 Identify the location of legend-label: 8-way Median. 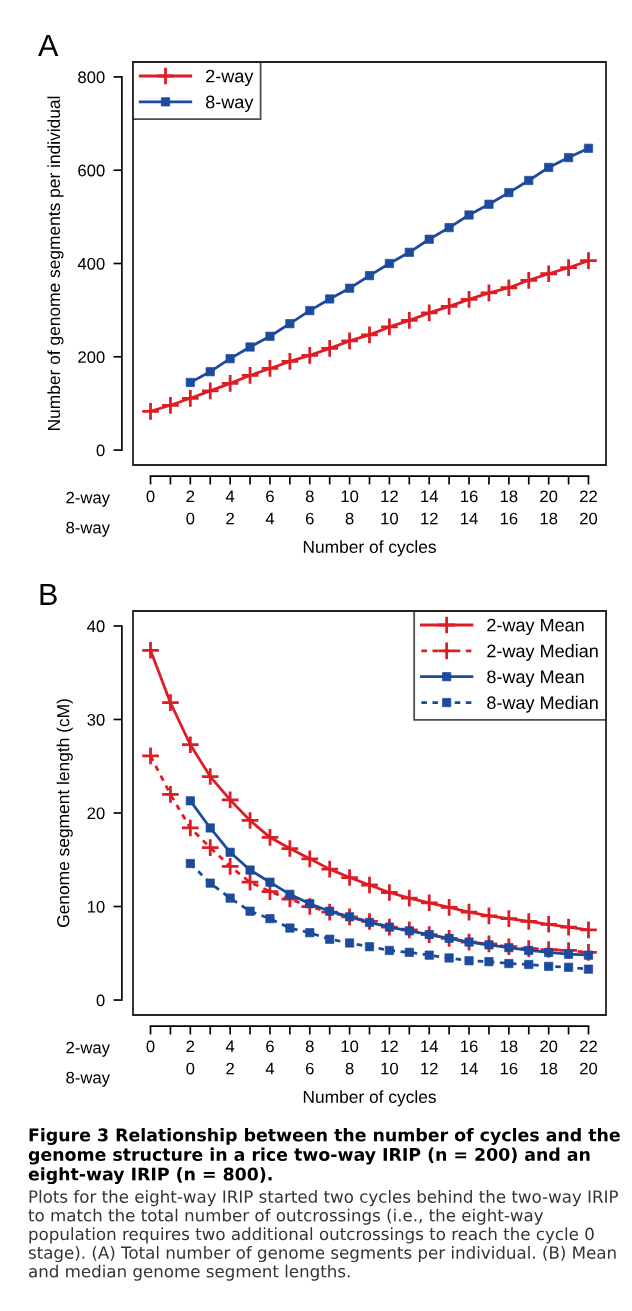
(542, 704).